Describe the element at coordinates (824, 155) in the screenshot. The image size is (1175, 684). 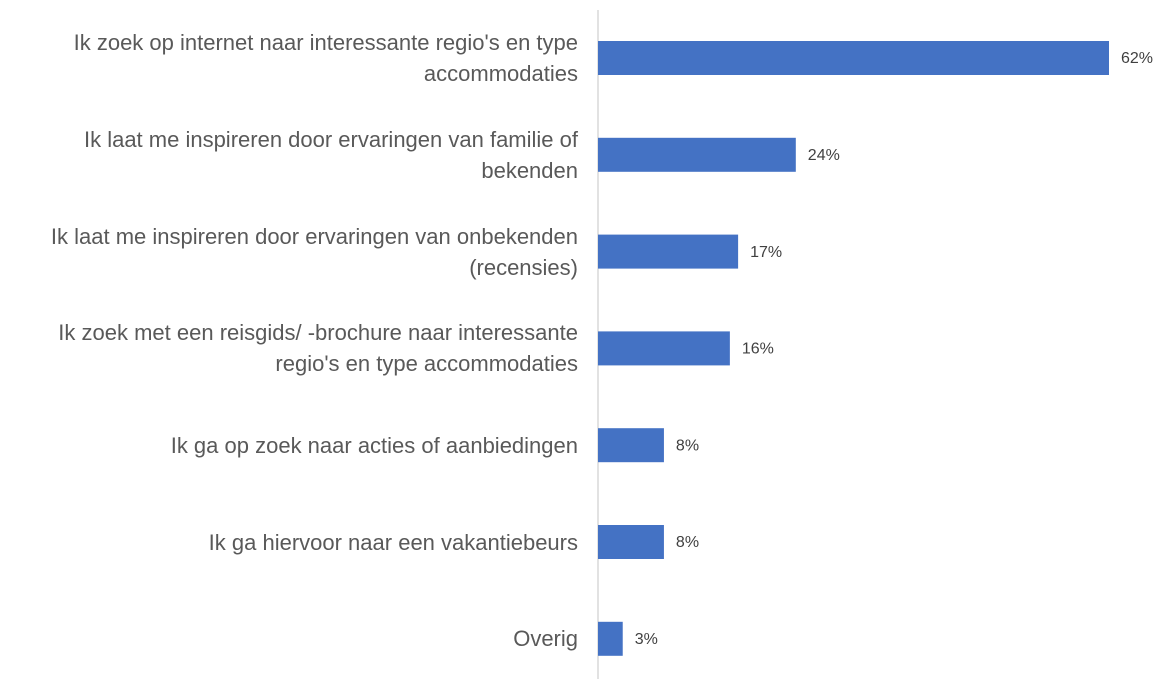
I see `data-label: 24%` at that location.